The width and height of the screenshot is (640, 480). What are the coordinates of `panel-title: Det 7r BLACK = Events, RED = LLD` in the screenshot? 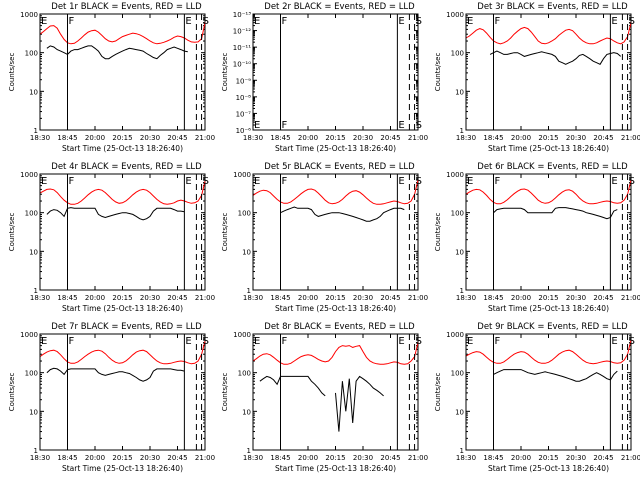 It's located at (126, 327).